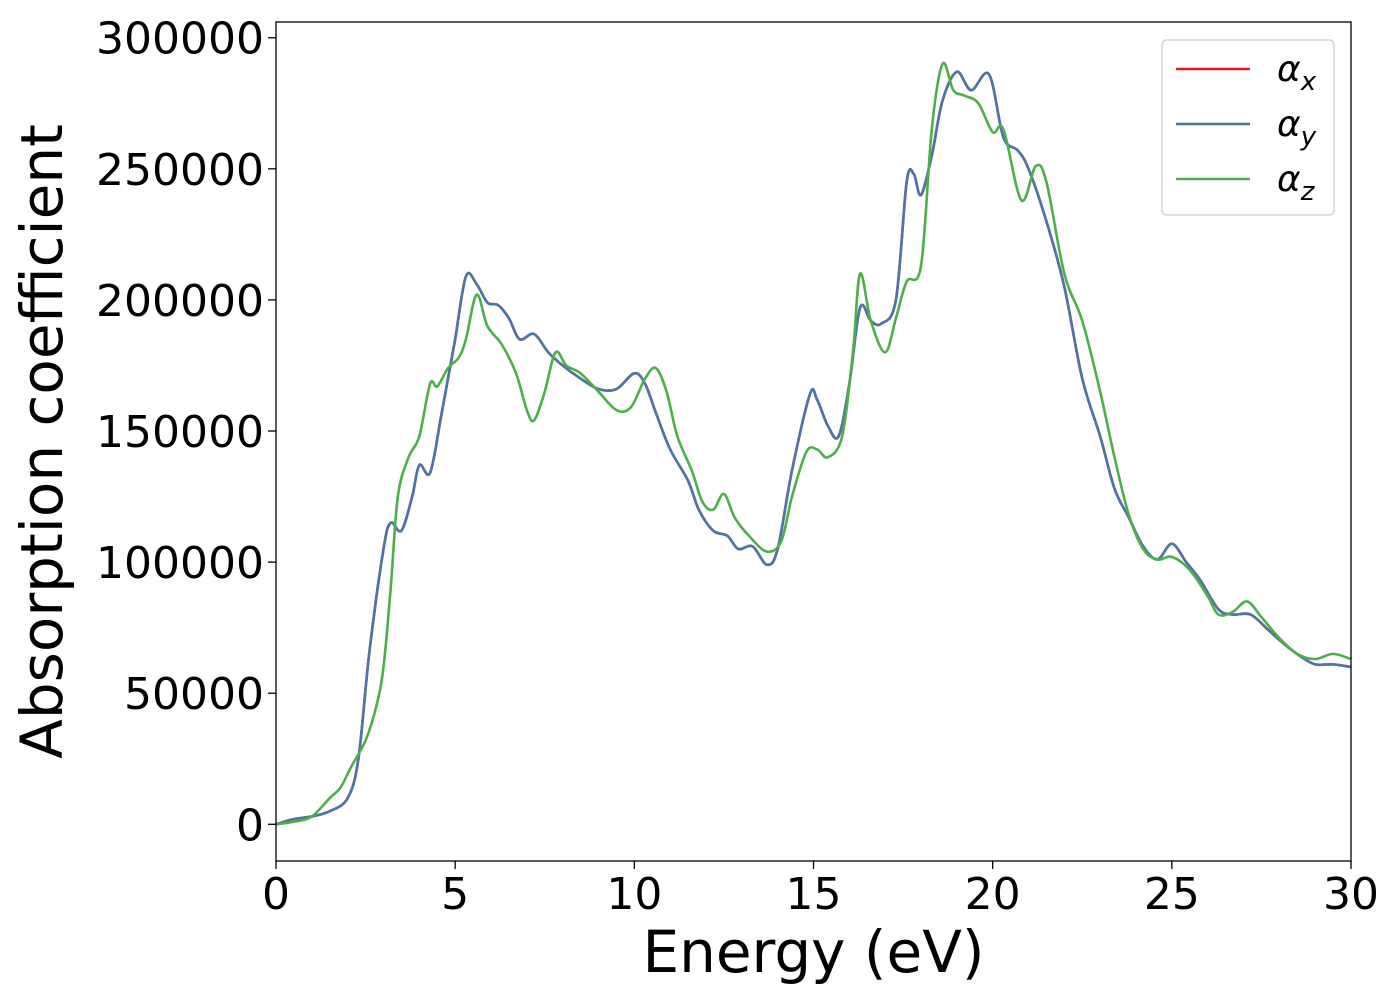 This screenshot has width=1400, height=1000. Describe the element at coordinates (1308, 192) in the screenshot. I see `legend-subscript: z` at that location.